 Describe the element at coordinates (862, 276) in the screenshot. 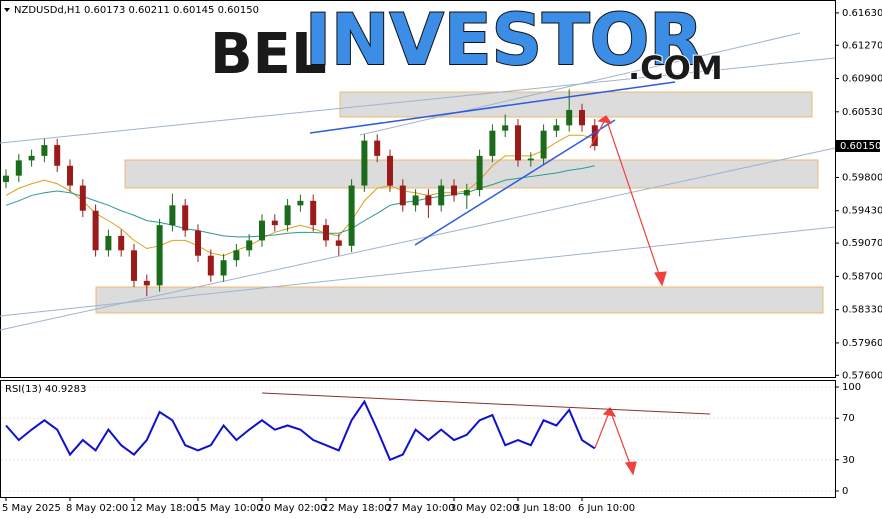

I see `y-tick-label: 0.58700` at that location.